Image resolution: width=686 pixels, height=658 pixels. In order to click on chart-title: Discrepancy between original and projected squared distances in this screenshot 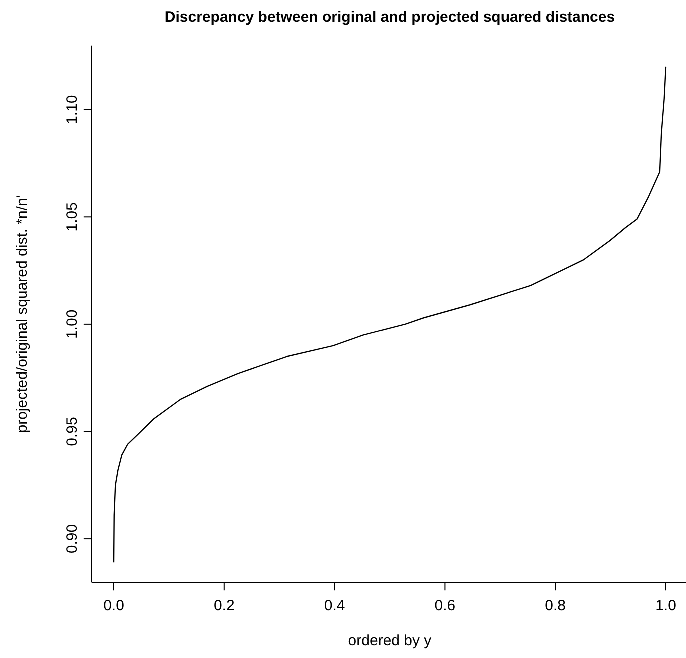, I will do `click(390, 17)`.